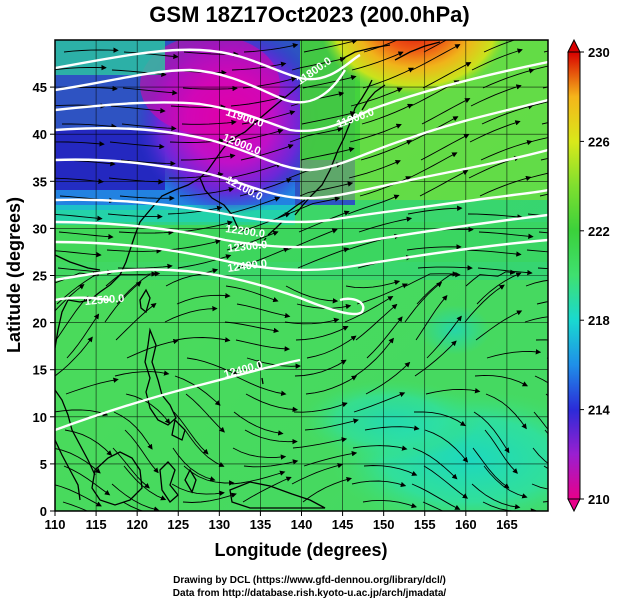 The height and width of the screenshot is (605, 619). I want to click on y-axis-label: Latitude (degrees), so click(14, 275).